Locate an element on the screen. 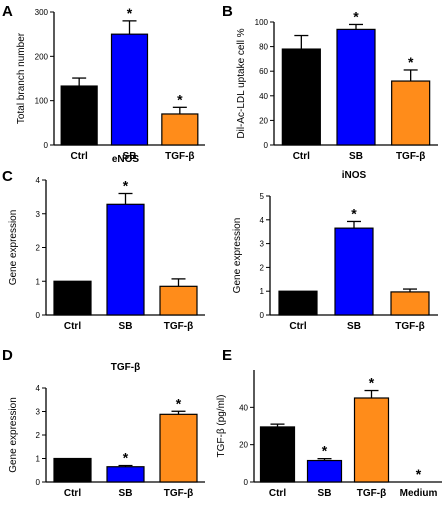  panel-label: B is located at coordinates (227, 11).